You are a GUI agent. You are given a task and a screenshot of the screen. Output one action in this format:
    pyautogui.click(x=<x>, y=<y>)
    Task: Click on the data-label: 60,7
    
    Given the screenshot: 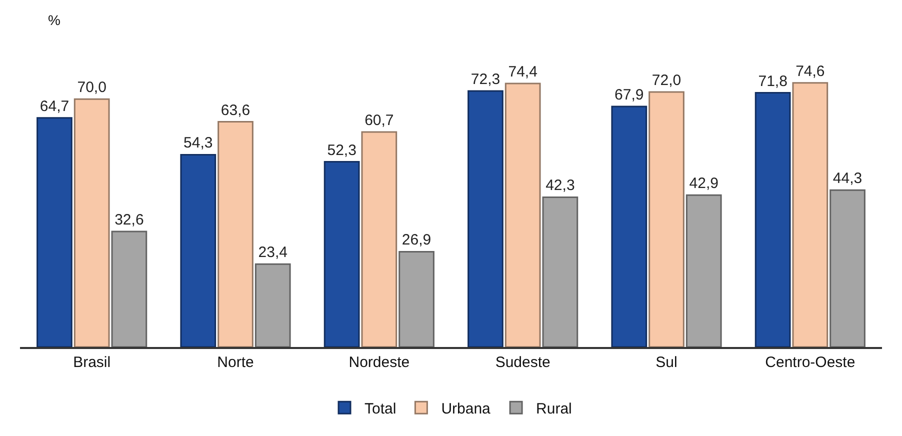 What is the action you would take?
    pyautogui.click(x=379, y=121)
    